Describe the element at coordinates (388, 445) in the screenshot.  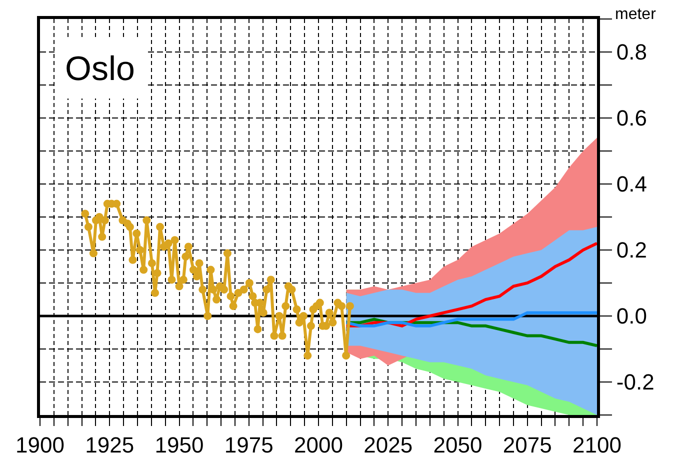
I see `x-tick-label: 2025` at that location.